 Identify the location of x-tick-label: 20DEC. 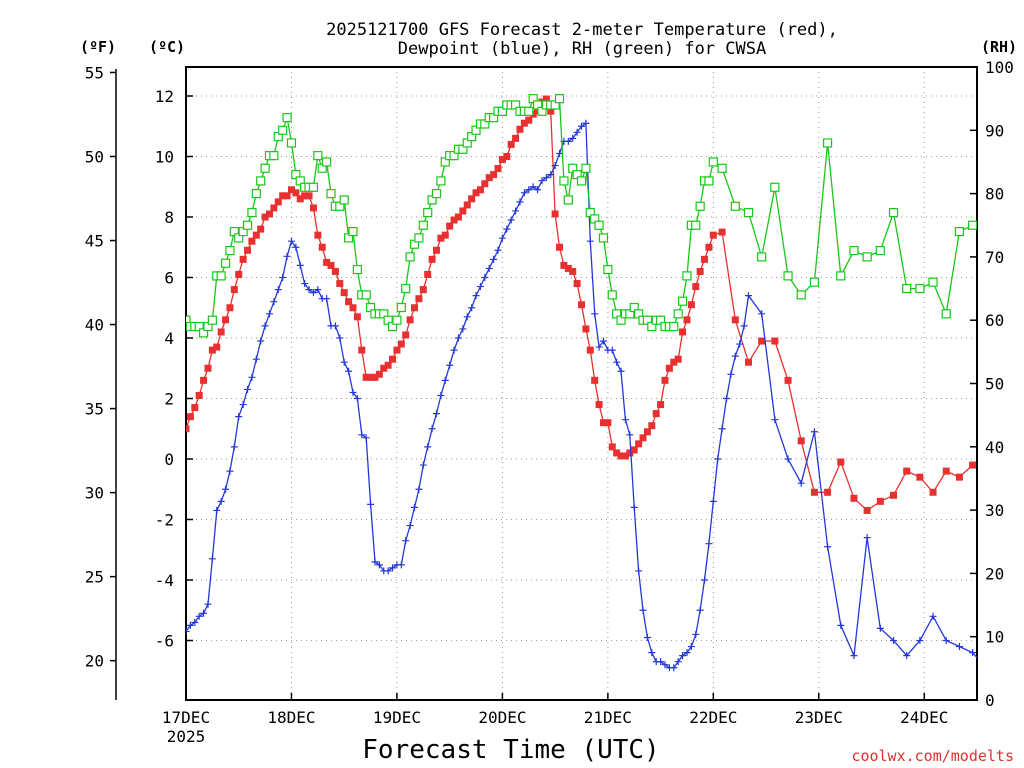
(502, 717).